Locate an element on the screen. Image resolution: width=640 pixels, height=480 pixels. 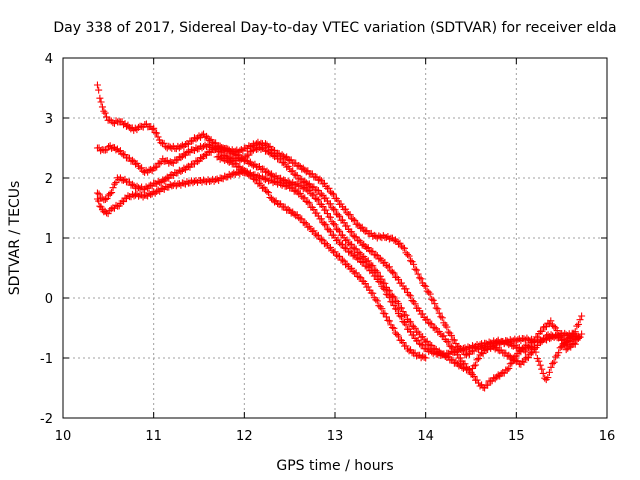
y-axis-label: SDTVAR / TECUs is located at coordinates (15, 238).